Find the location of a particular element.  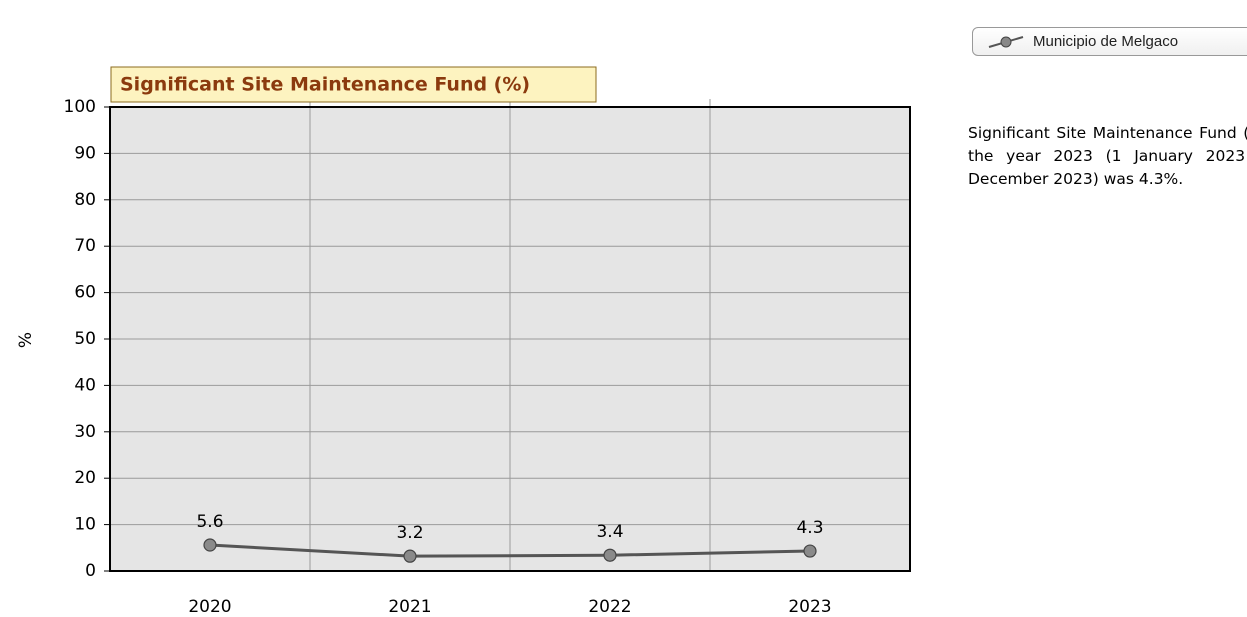

y-tick-label: 60 is located at coordinates (85, 293).